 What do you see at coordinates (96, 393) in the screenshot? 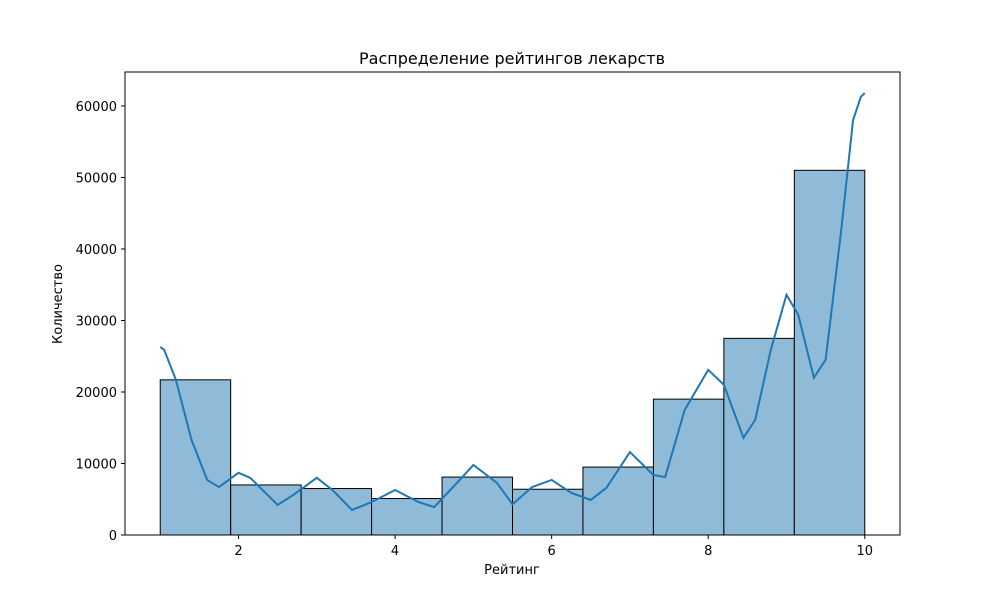
I see `y-tick-label: 20000` at bounding box center [96, 393].